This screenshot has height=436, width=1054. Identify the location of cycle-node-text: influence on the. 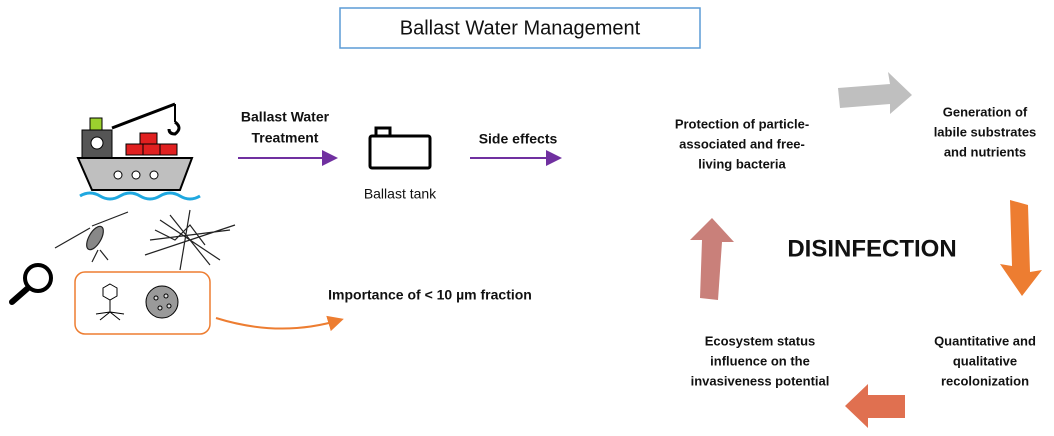
(760, 360).